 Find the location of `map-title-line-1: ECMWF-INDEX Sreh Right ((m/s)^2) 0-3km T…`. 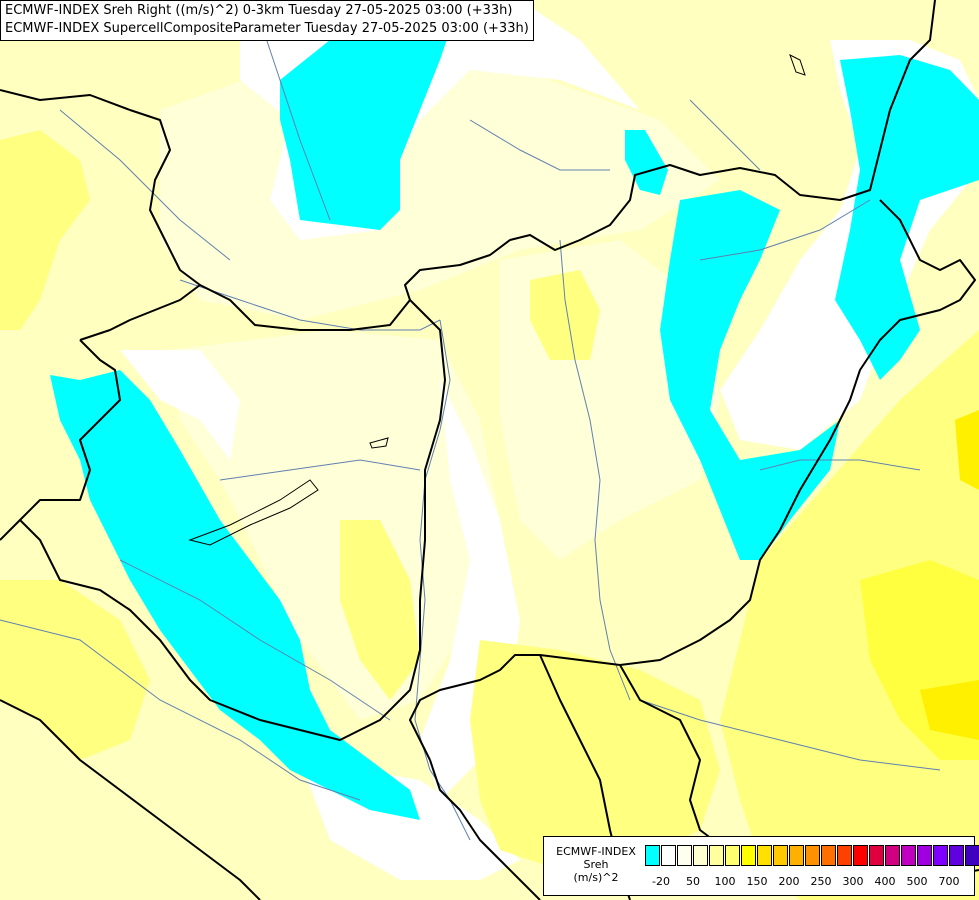

map-title-line-1: ECMWF-INDEX Sreh Right ((m/s)^2) 0-3km T… is located at coordinates (259, 10).